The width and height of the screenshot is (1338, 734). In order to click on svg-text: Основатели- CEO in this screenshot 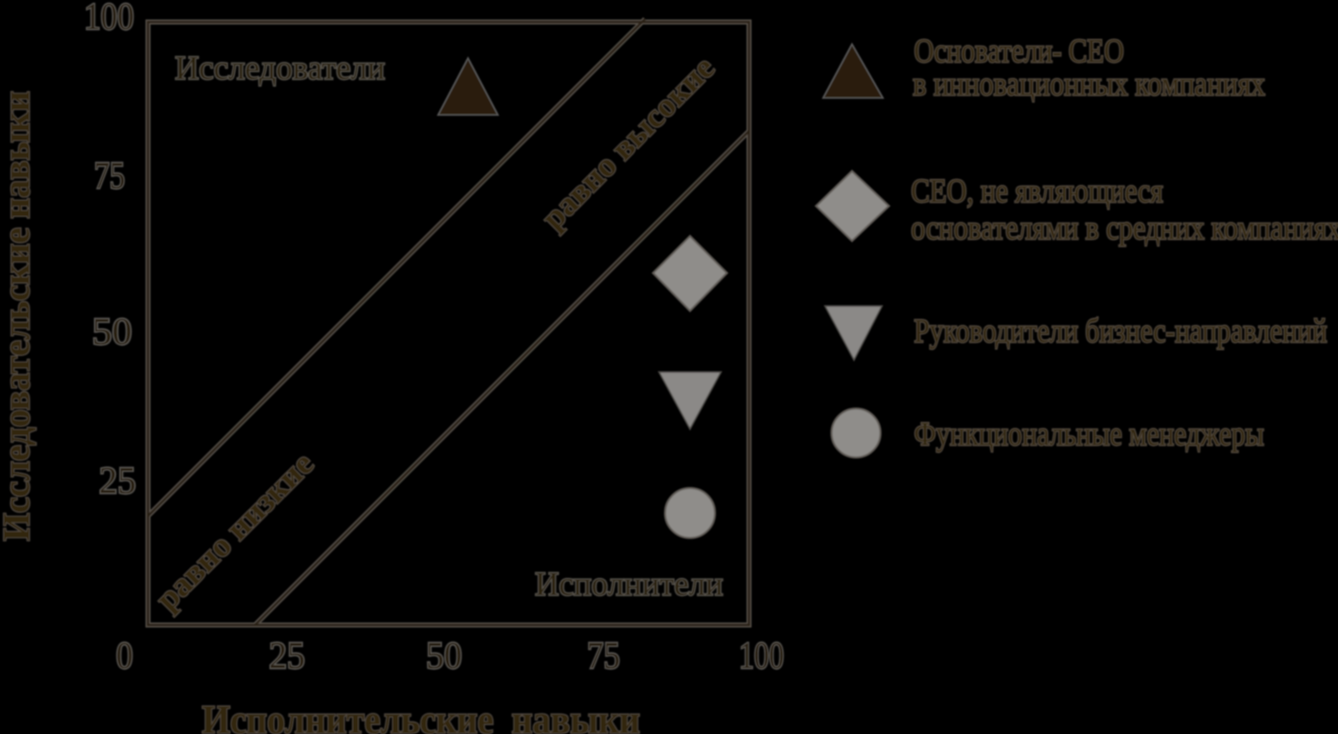, I will do `click(1019, 51)`.